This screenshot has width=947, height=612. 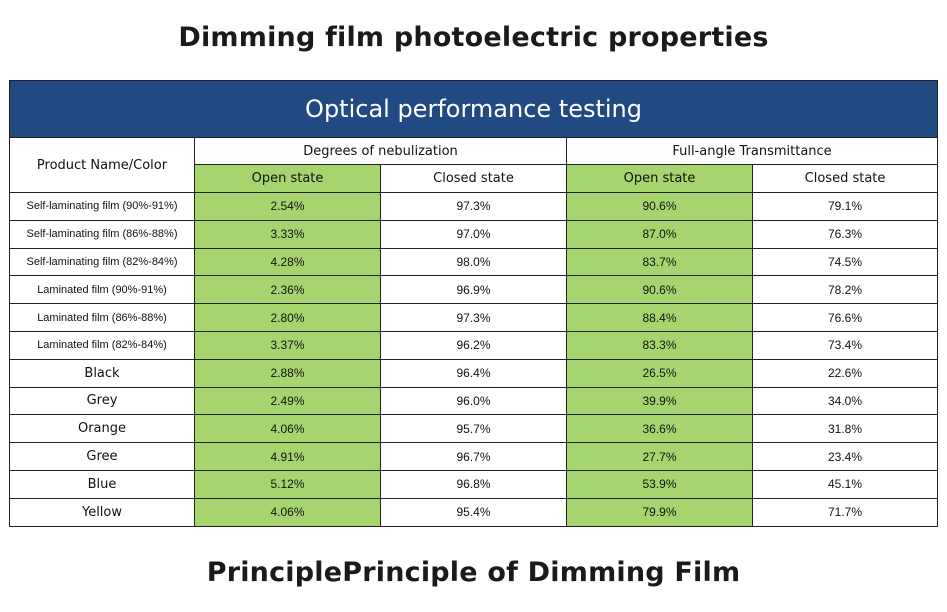 I want to click on product-name-cell: Yellow, so click(x=102, y=512).